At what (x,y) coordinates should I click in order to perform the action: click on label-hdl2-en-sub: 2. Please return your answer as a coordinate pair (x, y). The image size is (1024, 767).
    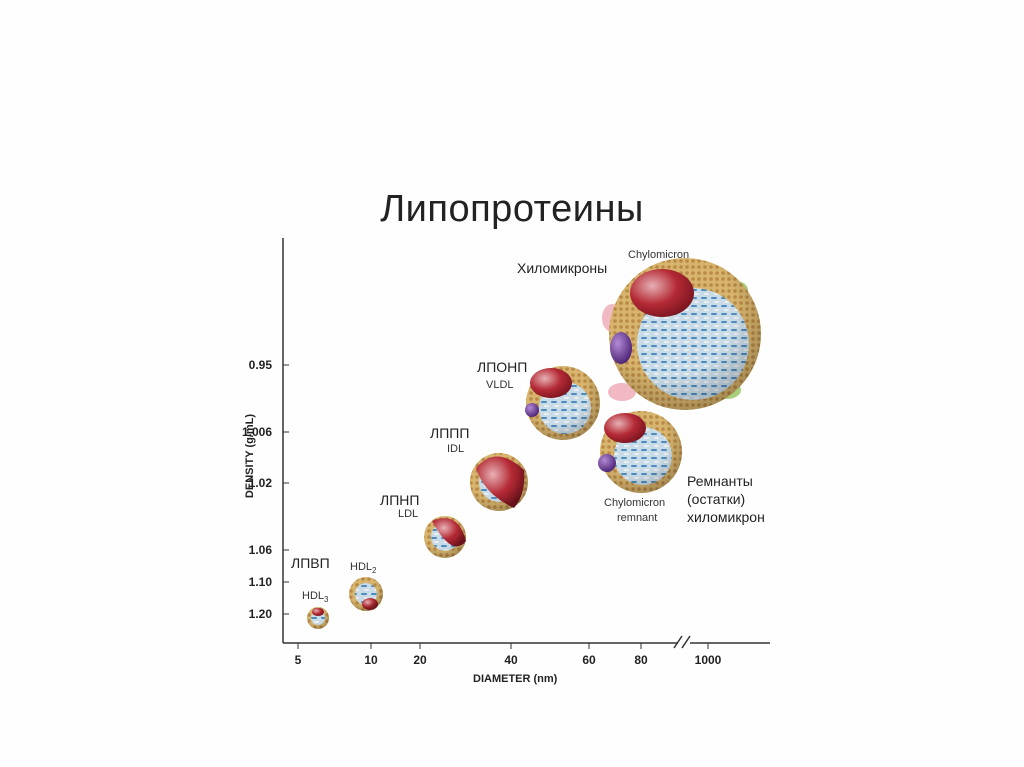
    Looking at the image, I should click on (374, 571).